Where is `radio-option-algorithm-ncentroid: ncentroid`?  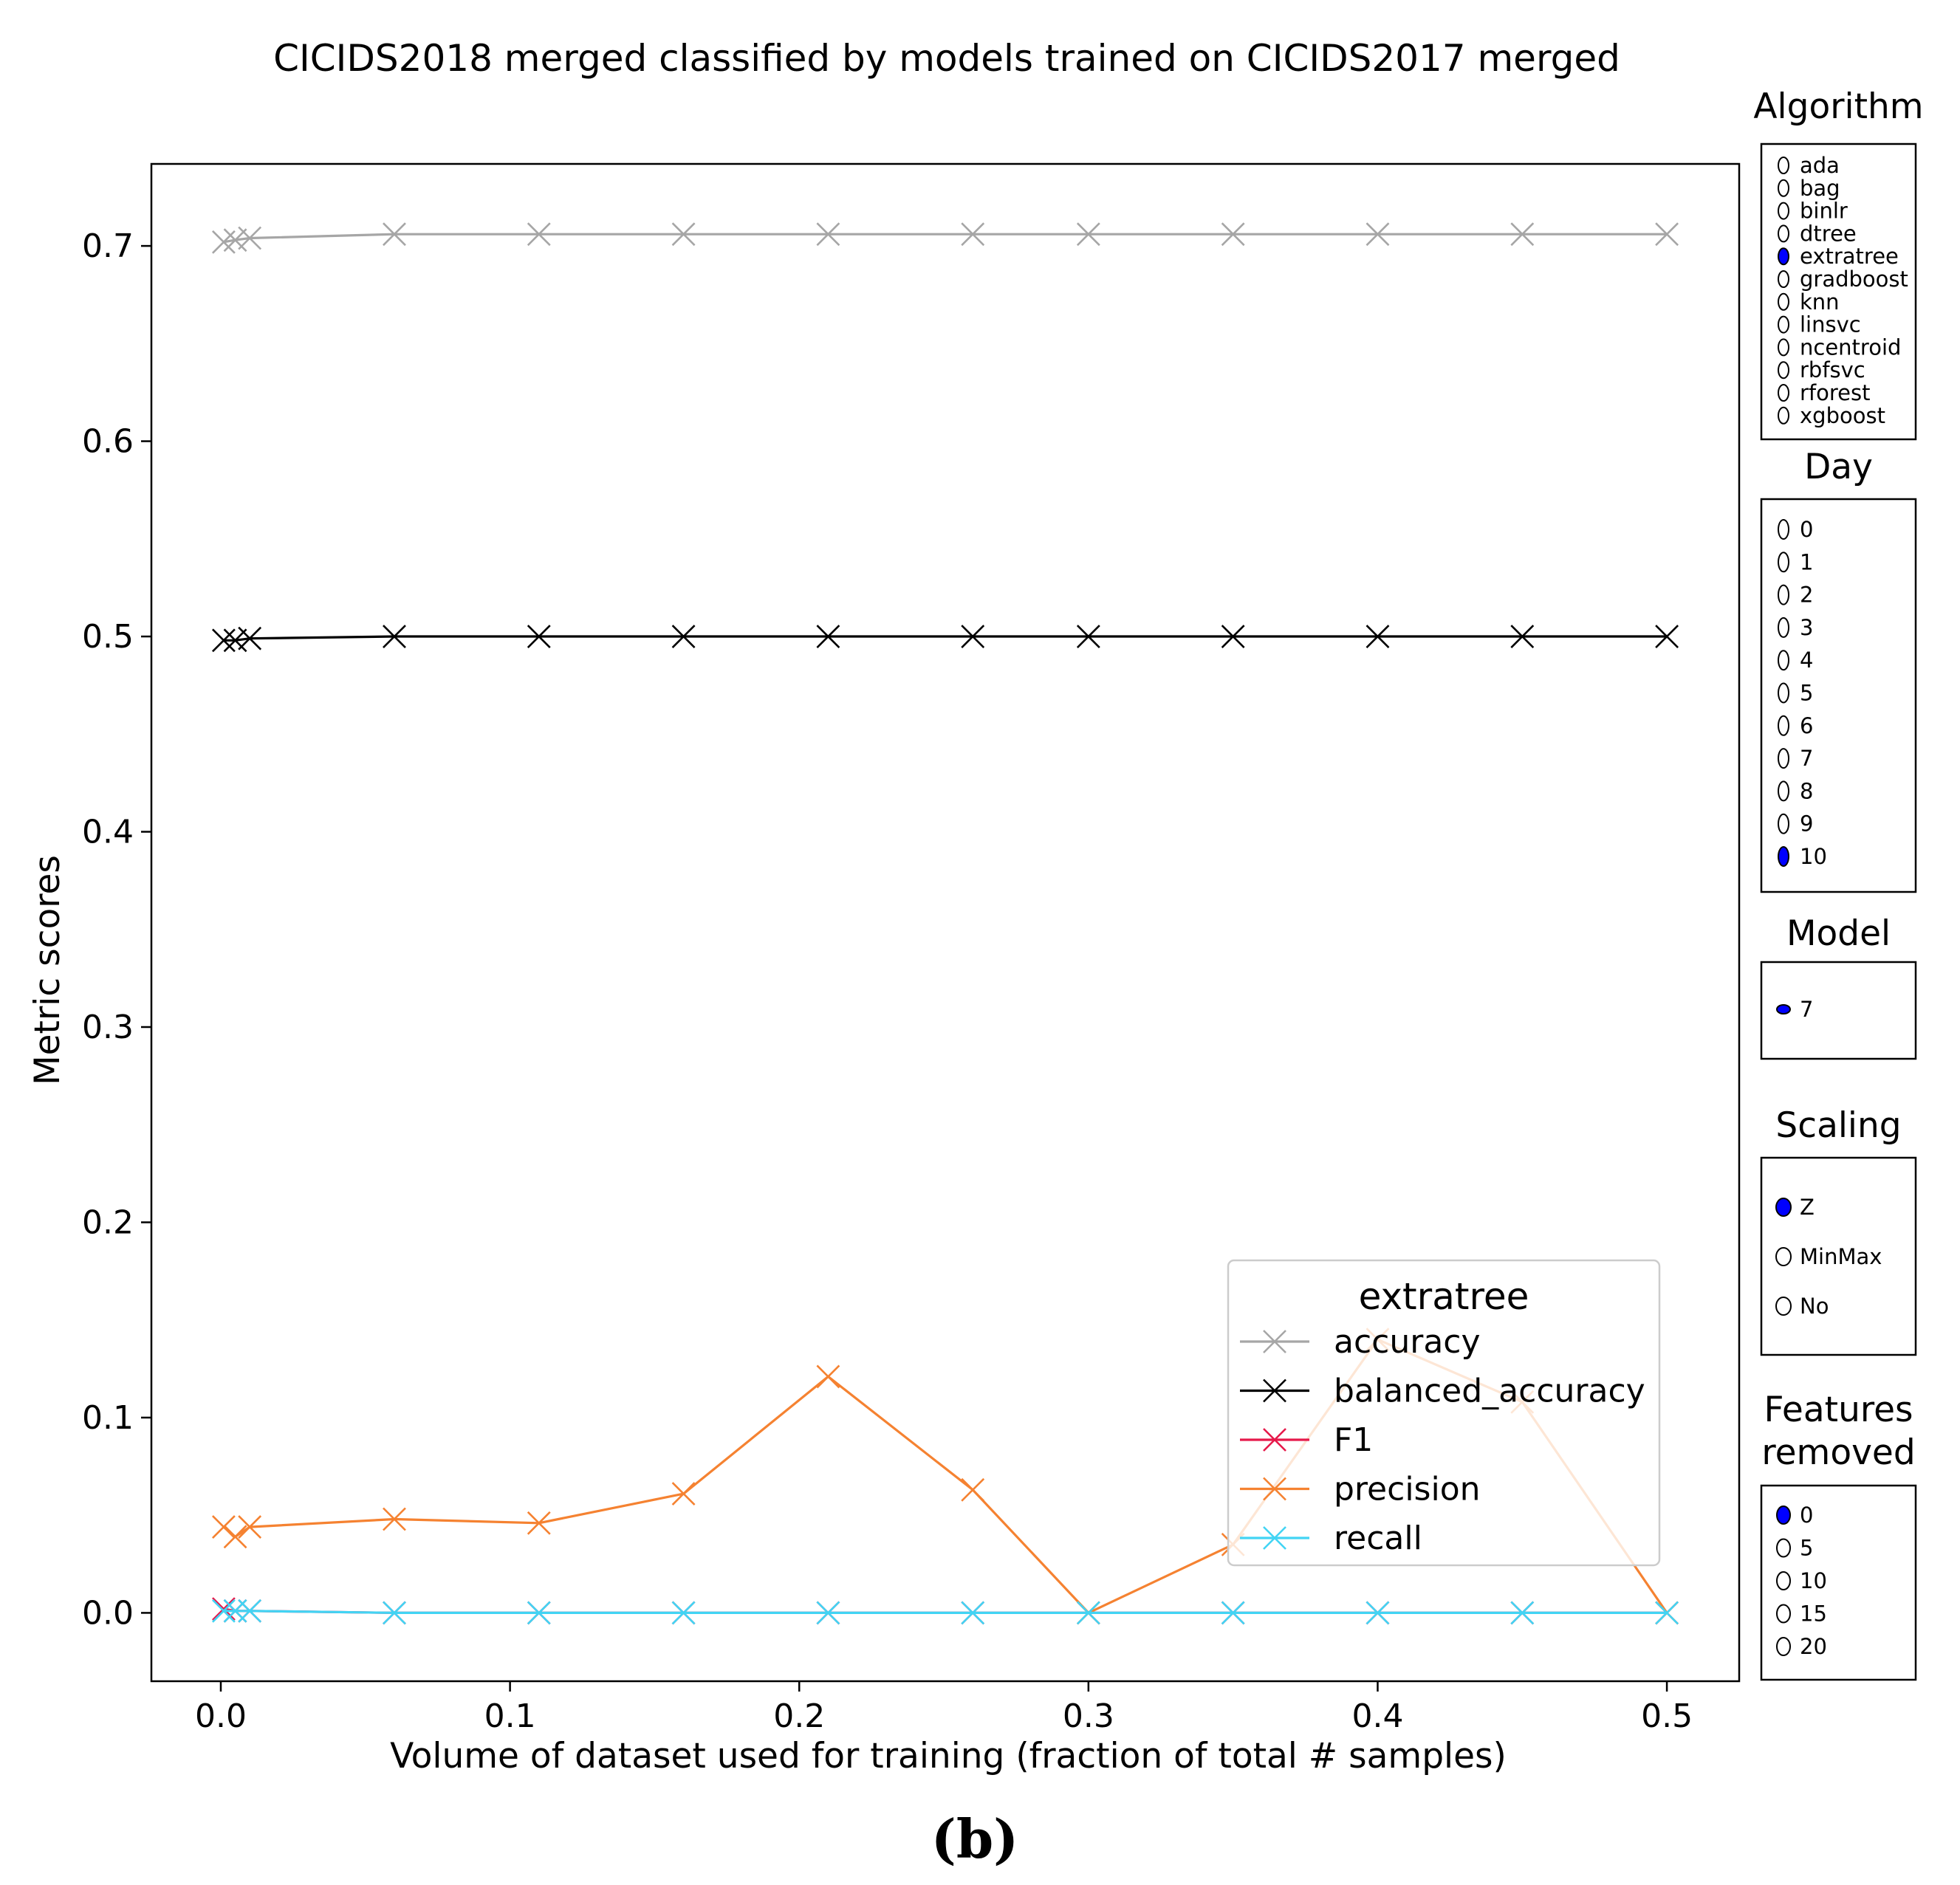 radio-option-algorithm-ncentroid: ncentroid is located at coordinates (1839, 347).